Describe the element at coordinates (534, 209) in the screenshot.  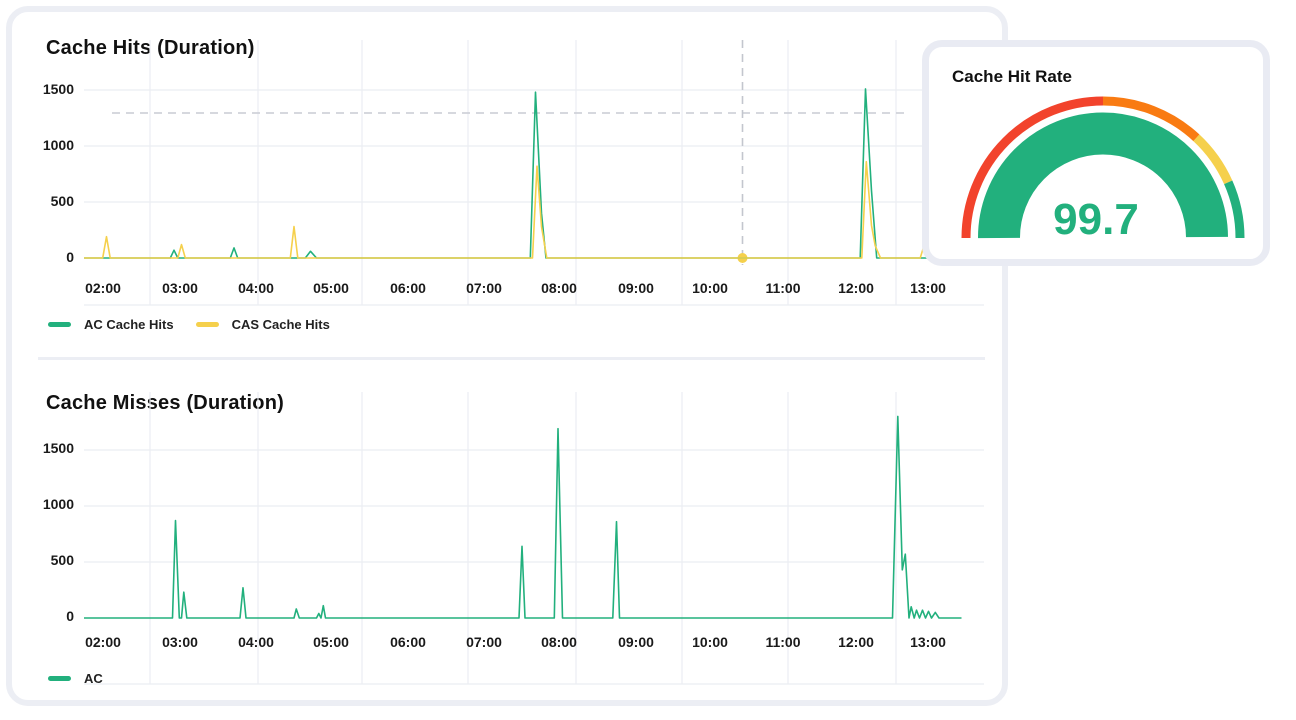
I see `series-line-cas-cache-hits` at that location.